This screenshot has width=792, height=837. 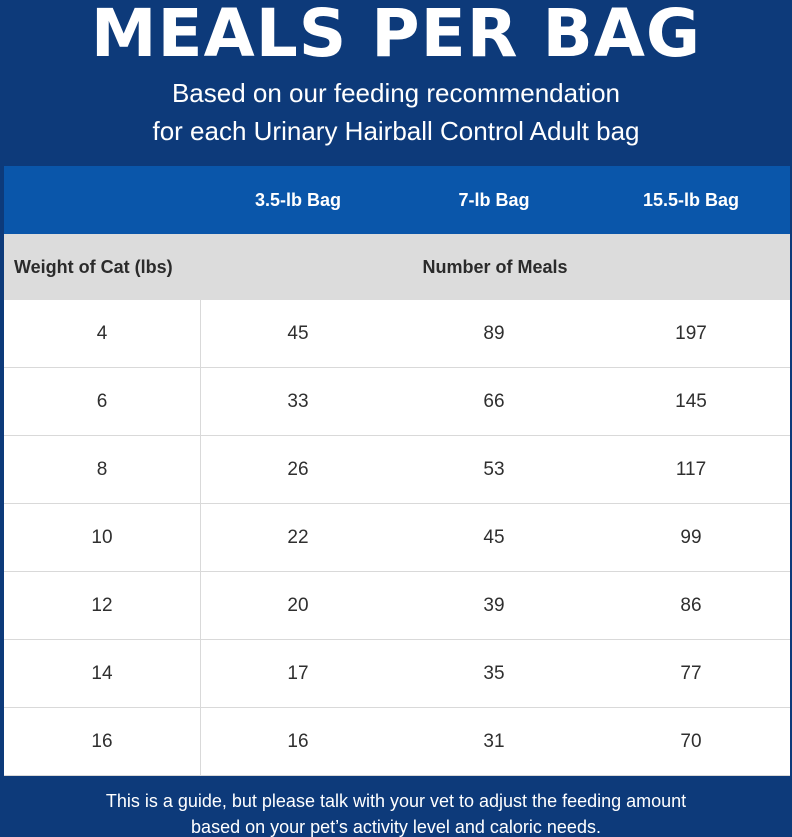 I want to click on meals-15-5lb: 145, so click(x=691, y=401).